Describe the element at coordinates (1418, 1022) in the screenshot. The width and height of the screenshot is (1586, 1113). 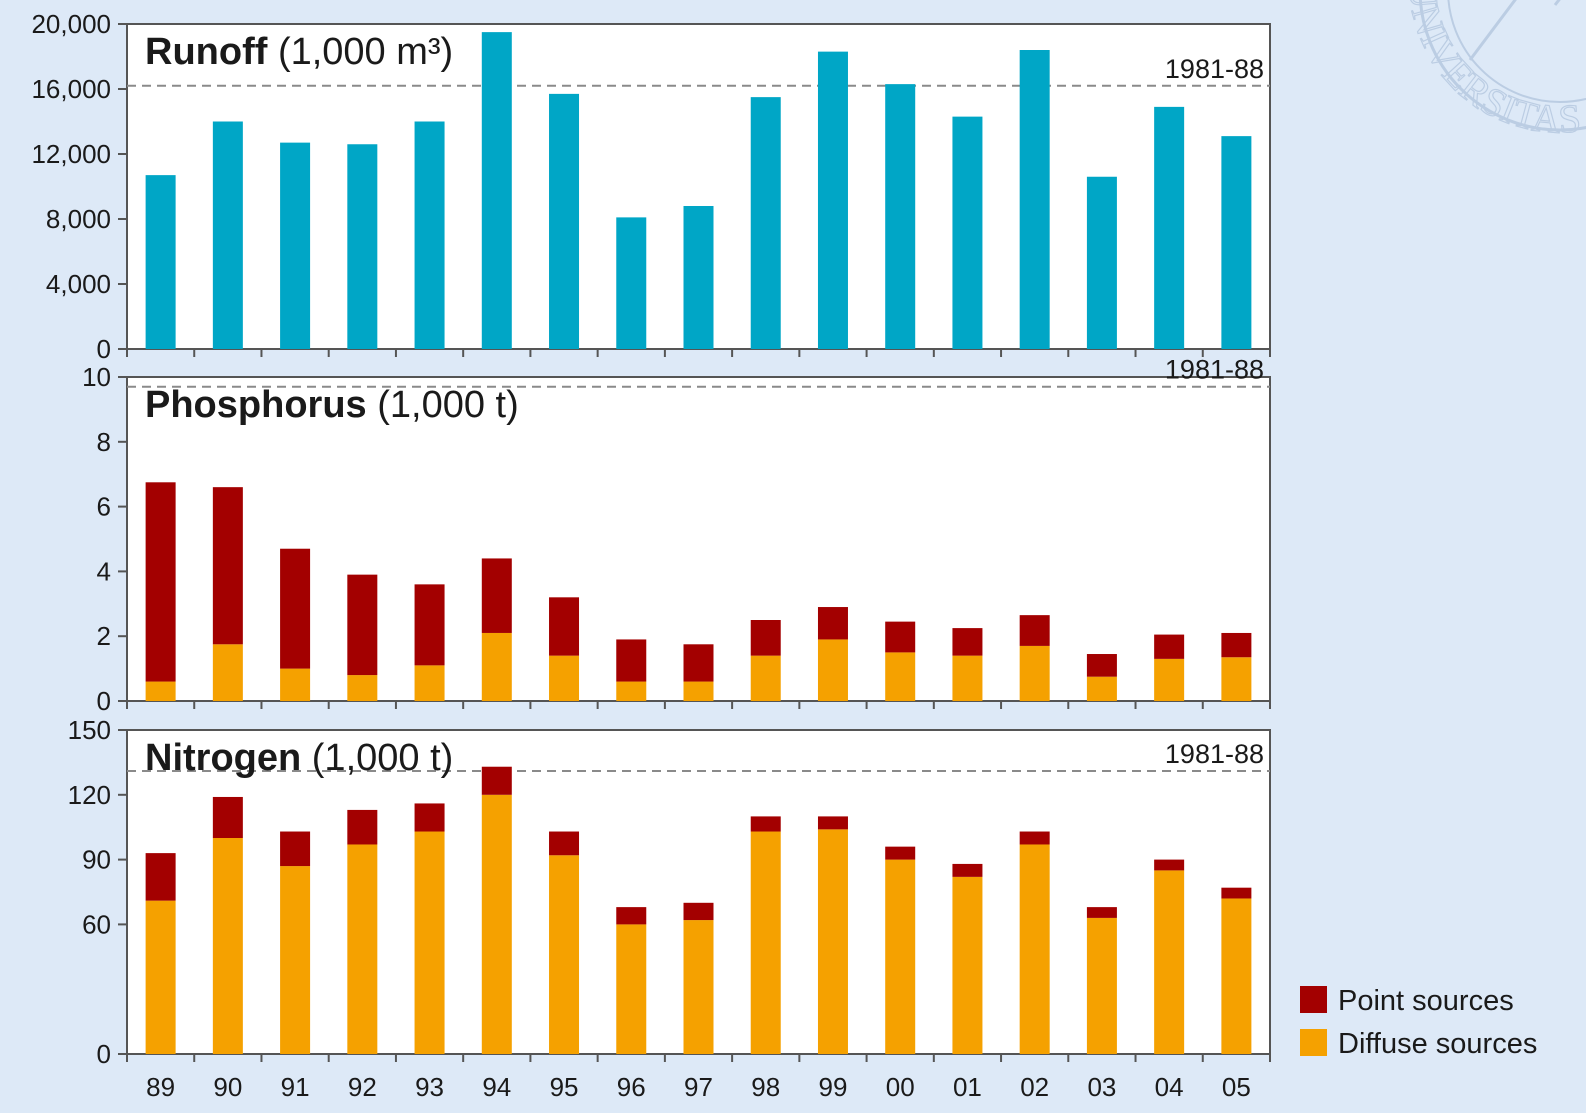
I see `legend: Point sources Diffuse sources` at that location.